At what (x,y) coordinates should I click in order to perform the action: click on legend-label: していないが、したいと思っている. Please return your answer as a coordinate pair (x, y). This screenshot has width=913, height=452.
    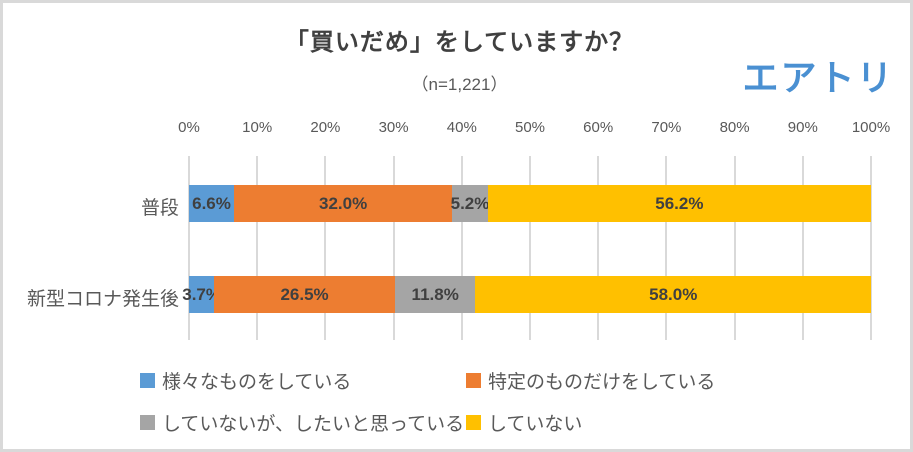
    Looking at the image, I should click on (313, 424).